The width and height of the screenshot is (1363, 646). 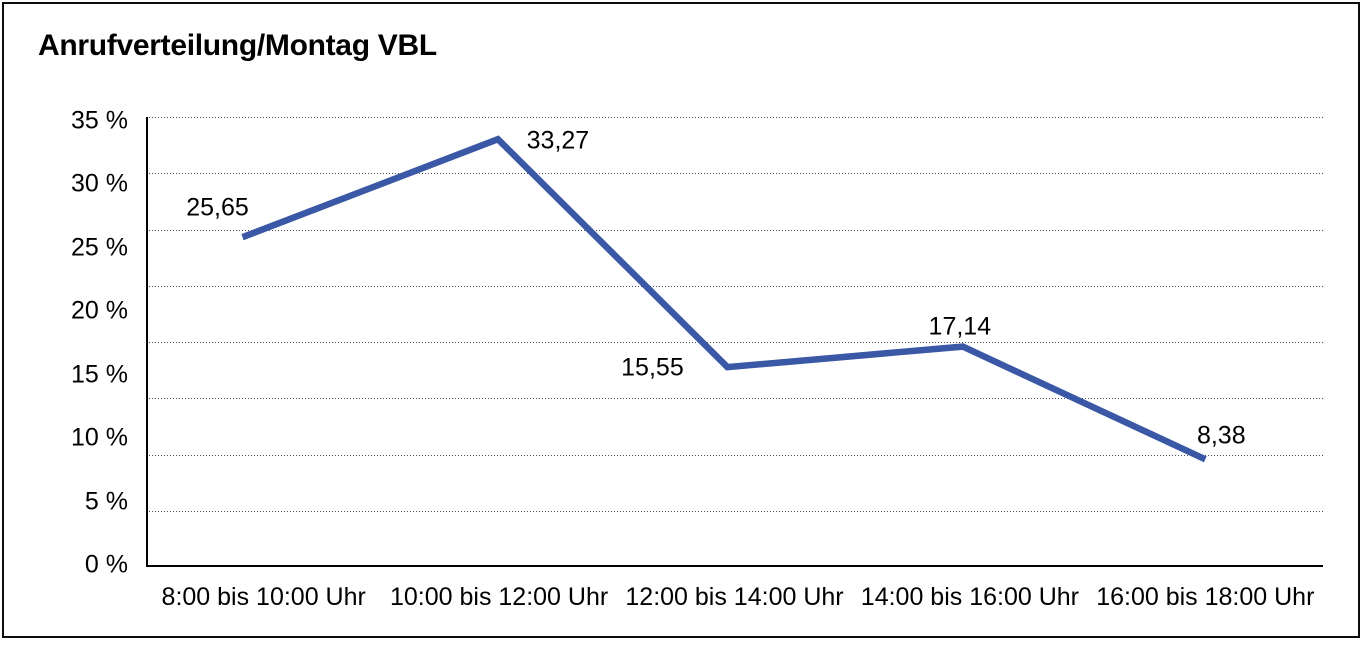 I want to click on y-axis-tick-label: 10 %, so click(x=99, y=437).